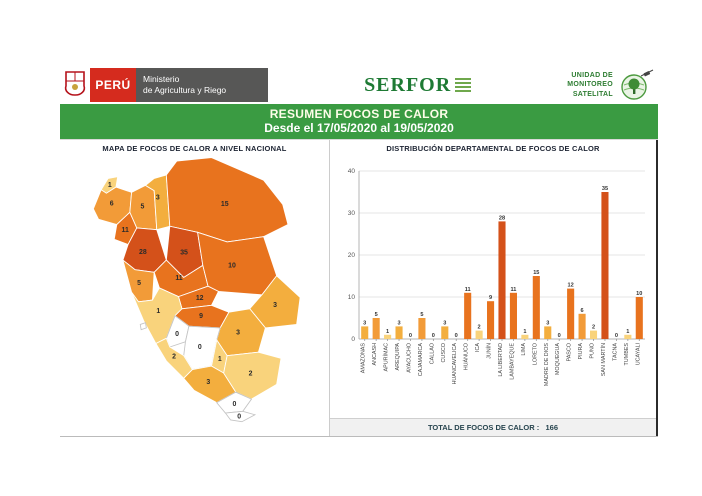 Image resolution: width=702 pixels, height=496 pixels. I want to click on unit-line1: UNIDAD DE, so click(592, 76).